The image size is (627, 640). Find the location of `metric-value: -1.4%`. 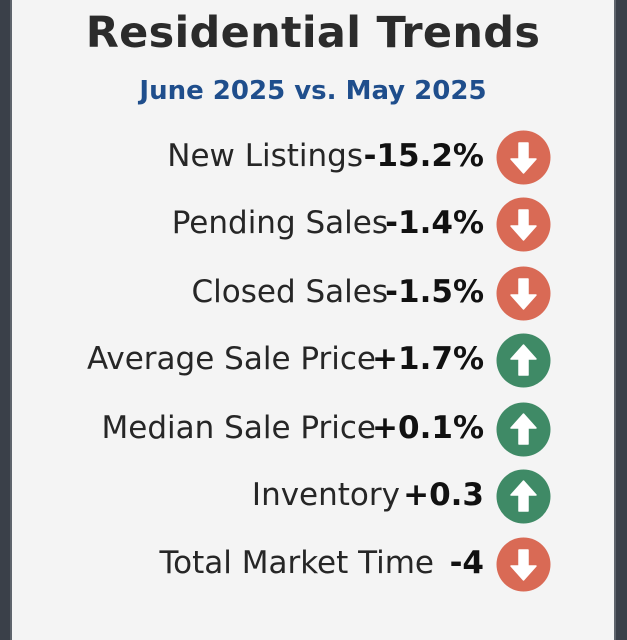

metric-value: -1.4% is located at coordinates (434, 223).